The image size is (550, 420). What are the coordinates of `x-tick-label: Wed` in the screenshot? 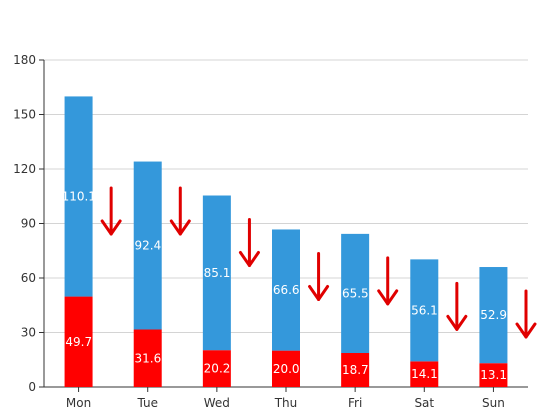 It's located at (217, 403).